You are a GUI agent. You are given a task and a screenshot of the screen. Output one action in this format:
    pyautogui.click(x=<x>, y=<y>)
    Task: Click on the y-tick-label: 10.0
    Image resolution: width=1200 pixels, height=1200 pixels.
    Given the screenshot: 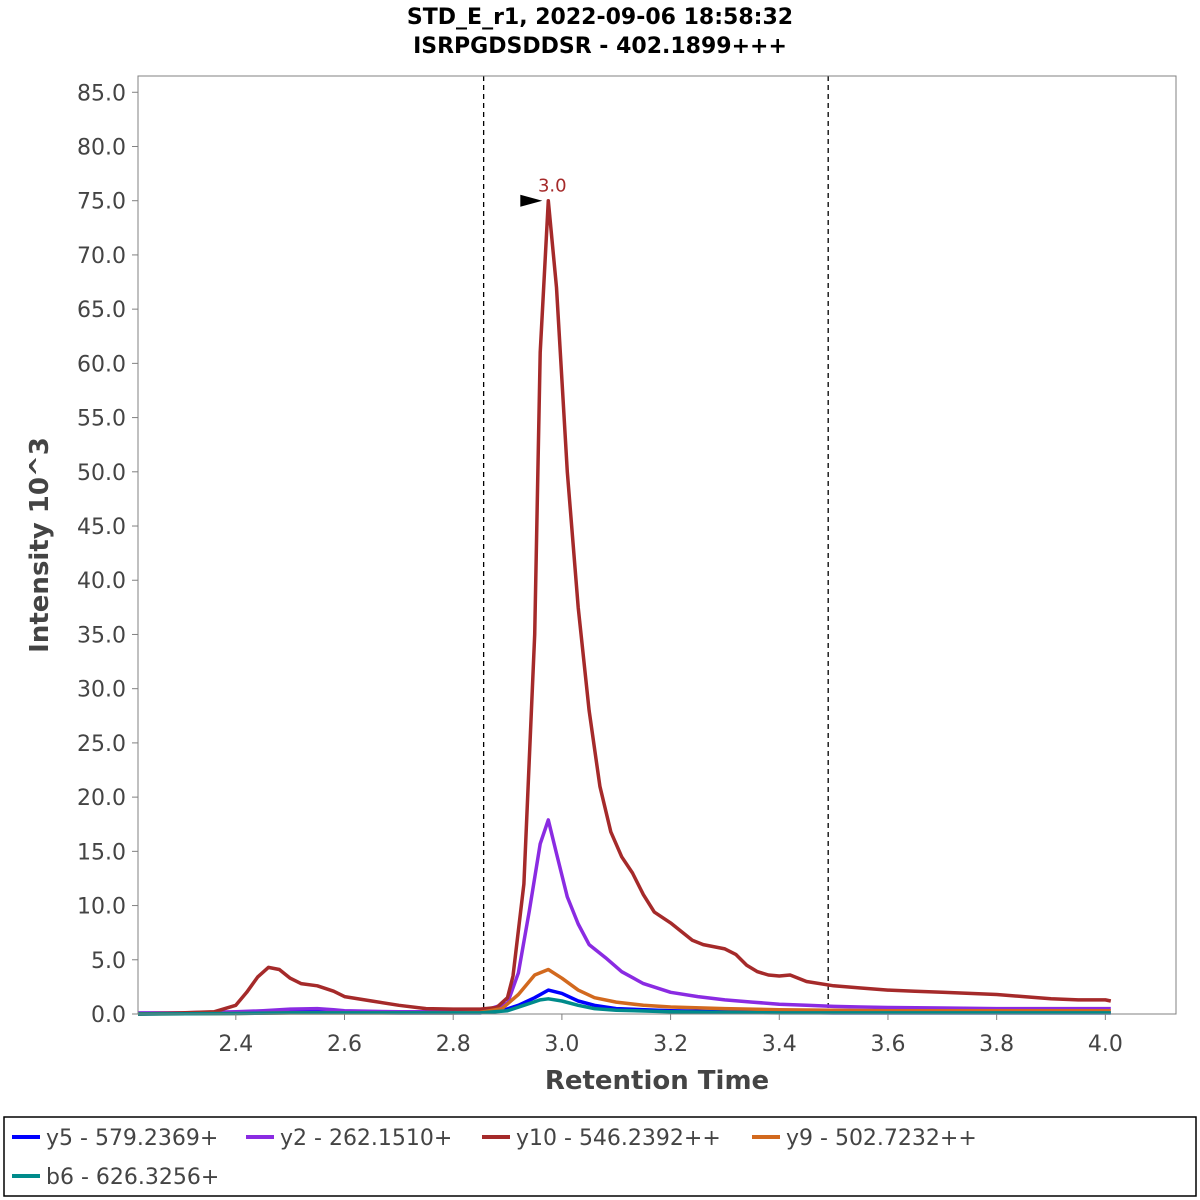 What is the action you would take?
    pyautogui.click(x=101, y=907)
    